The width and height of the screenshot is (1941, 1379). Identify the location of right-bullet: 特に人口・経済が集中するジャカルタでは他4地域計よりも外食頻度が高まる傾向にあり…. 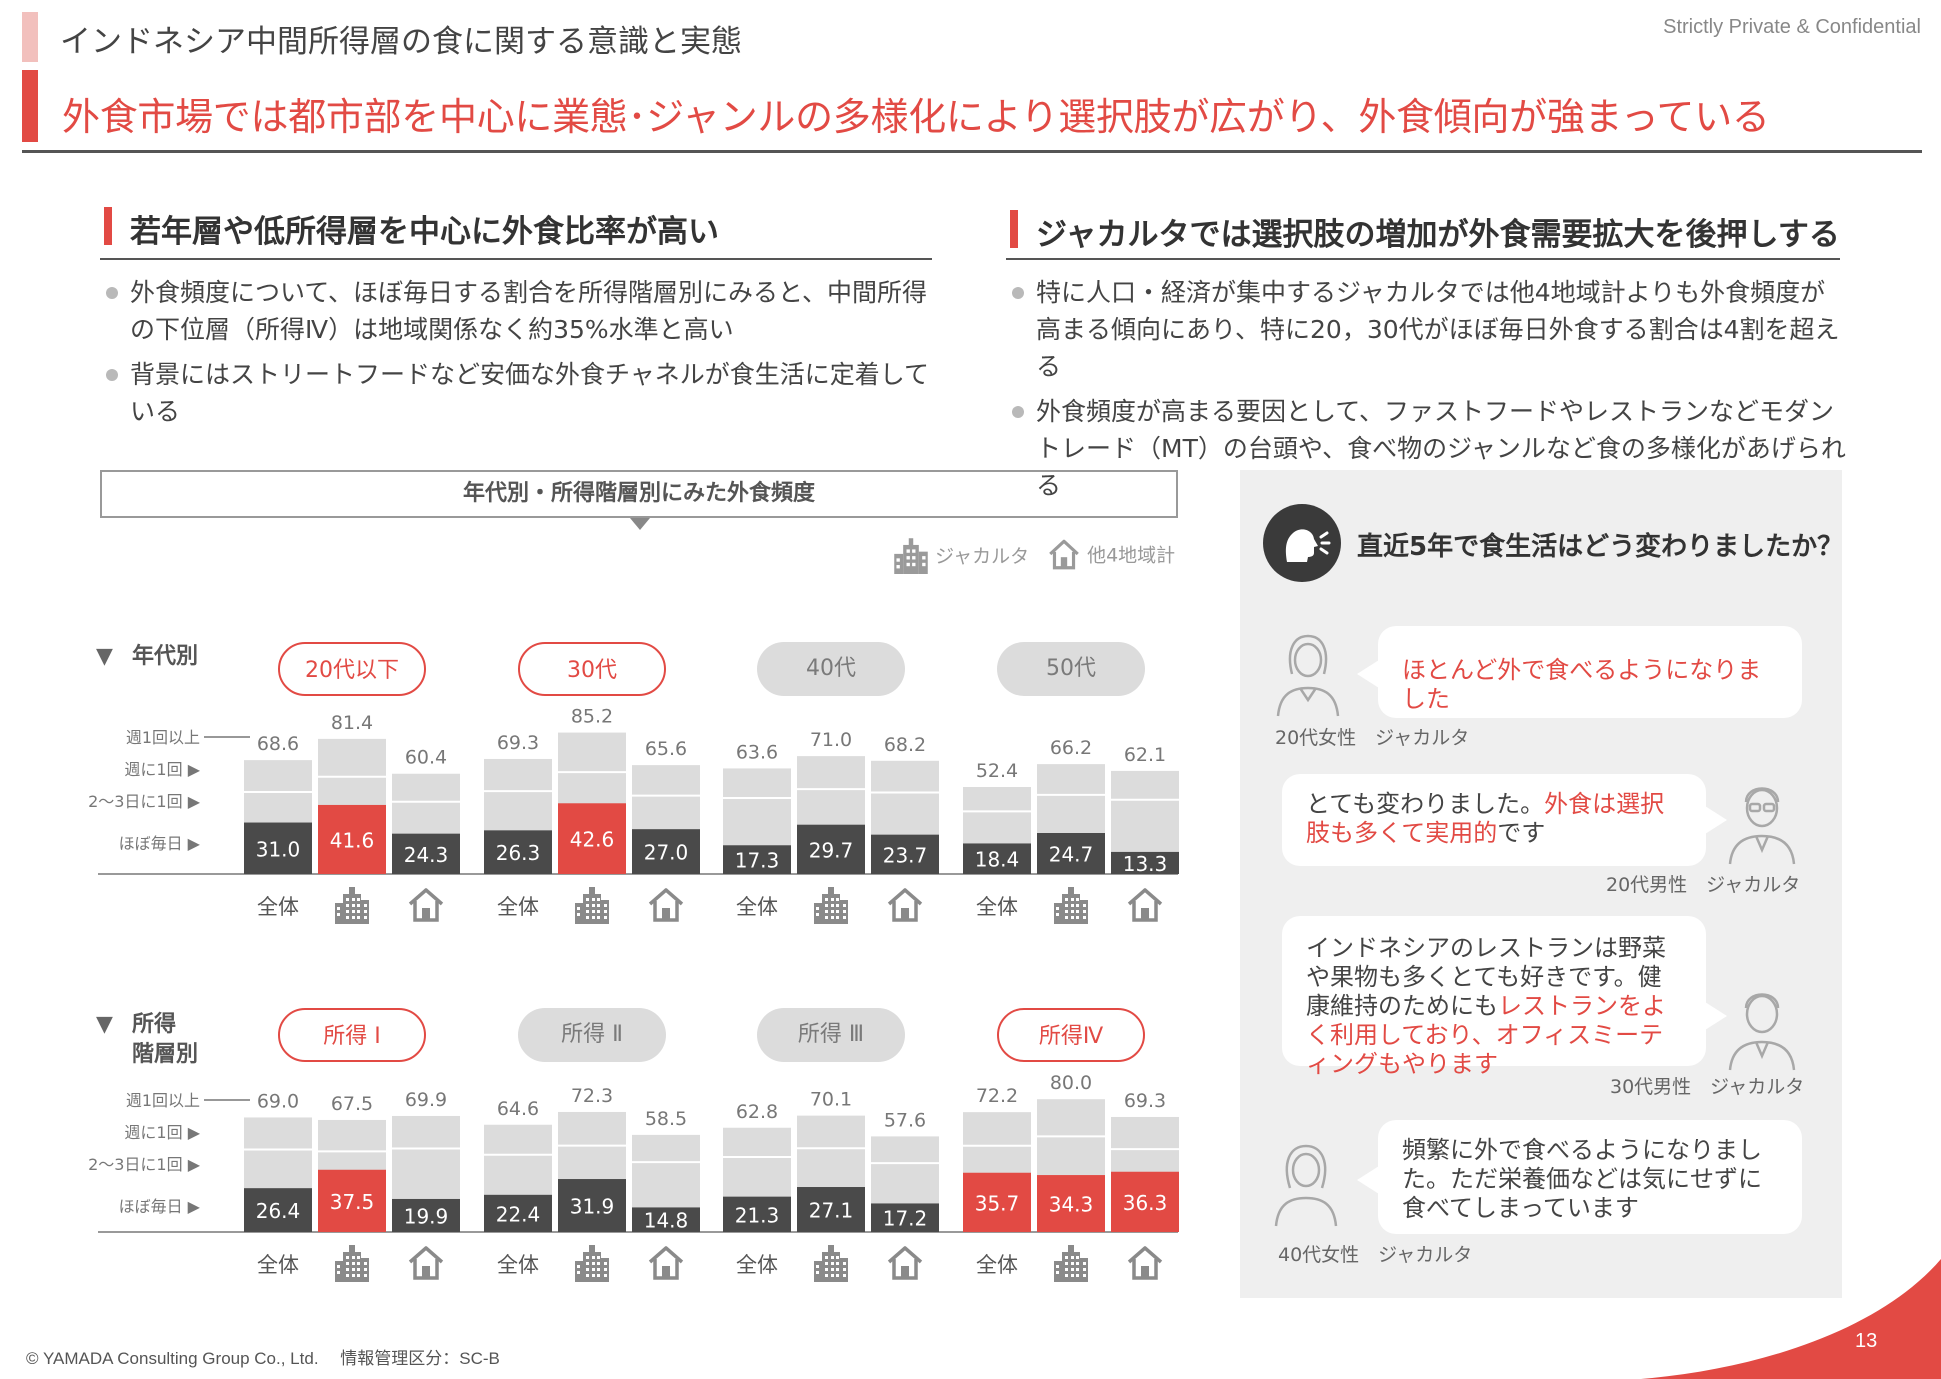
(1428, 329).